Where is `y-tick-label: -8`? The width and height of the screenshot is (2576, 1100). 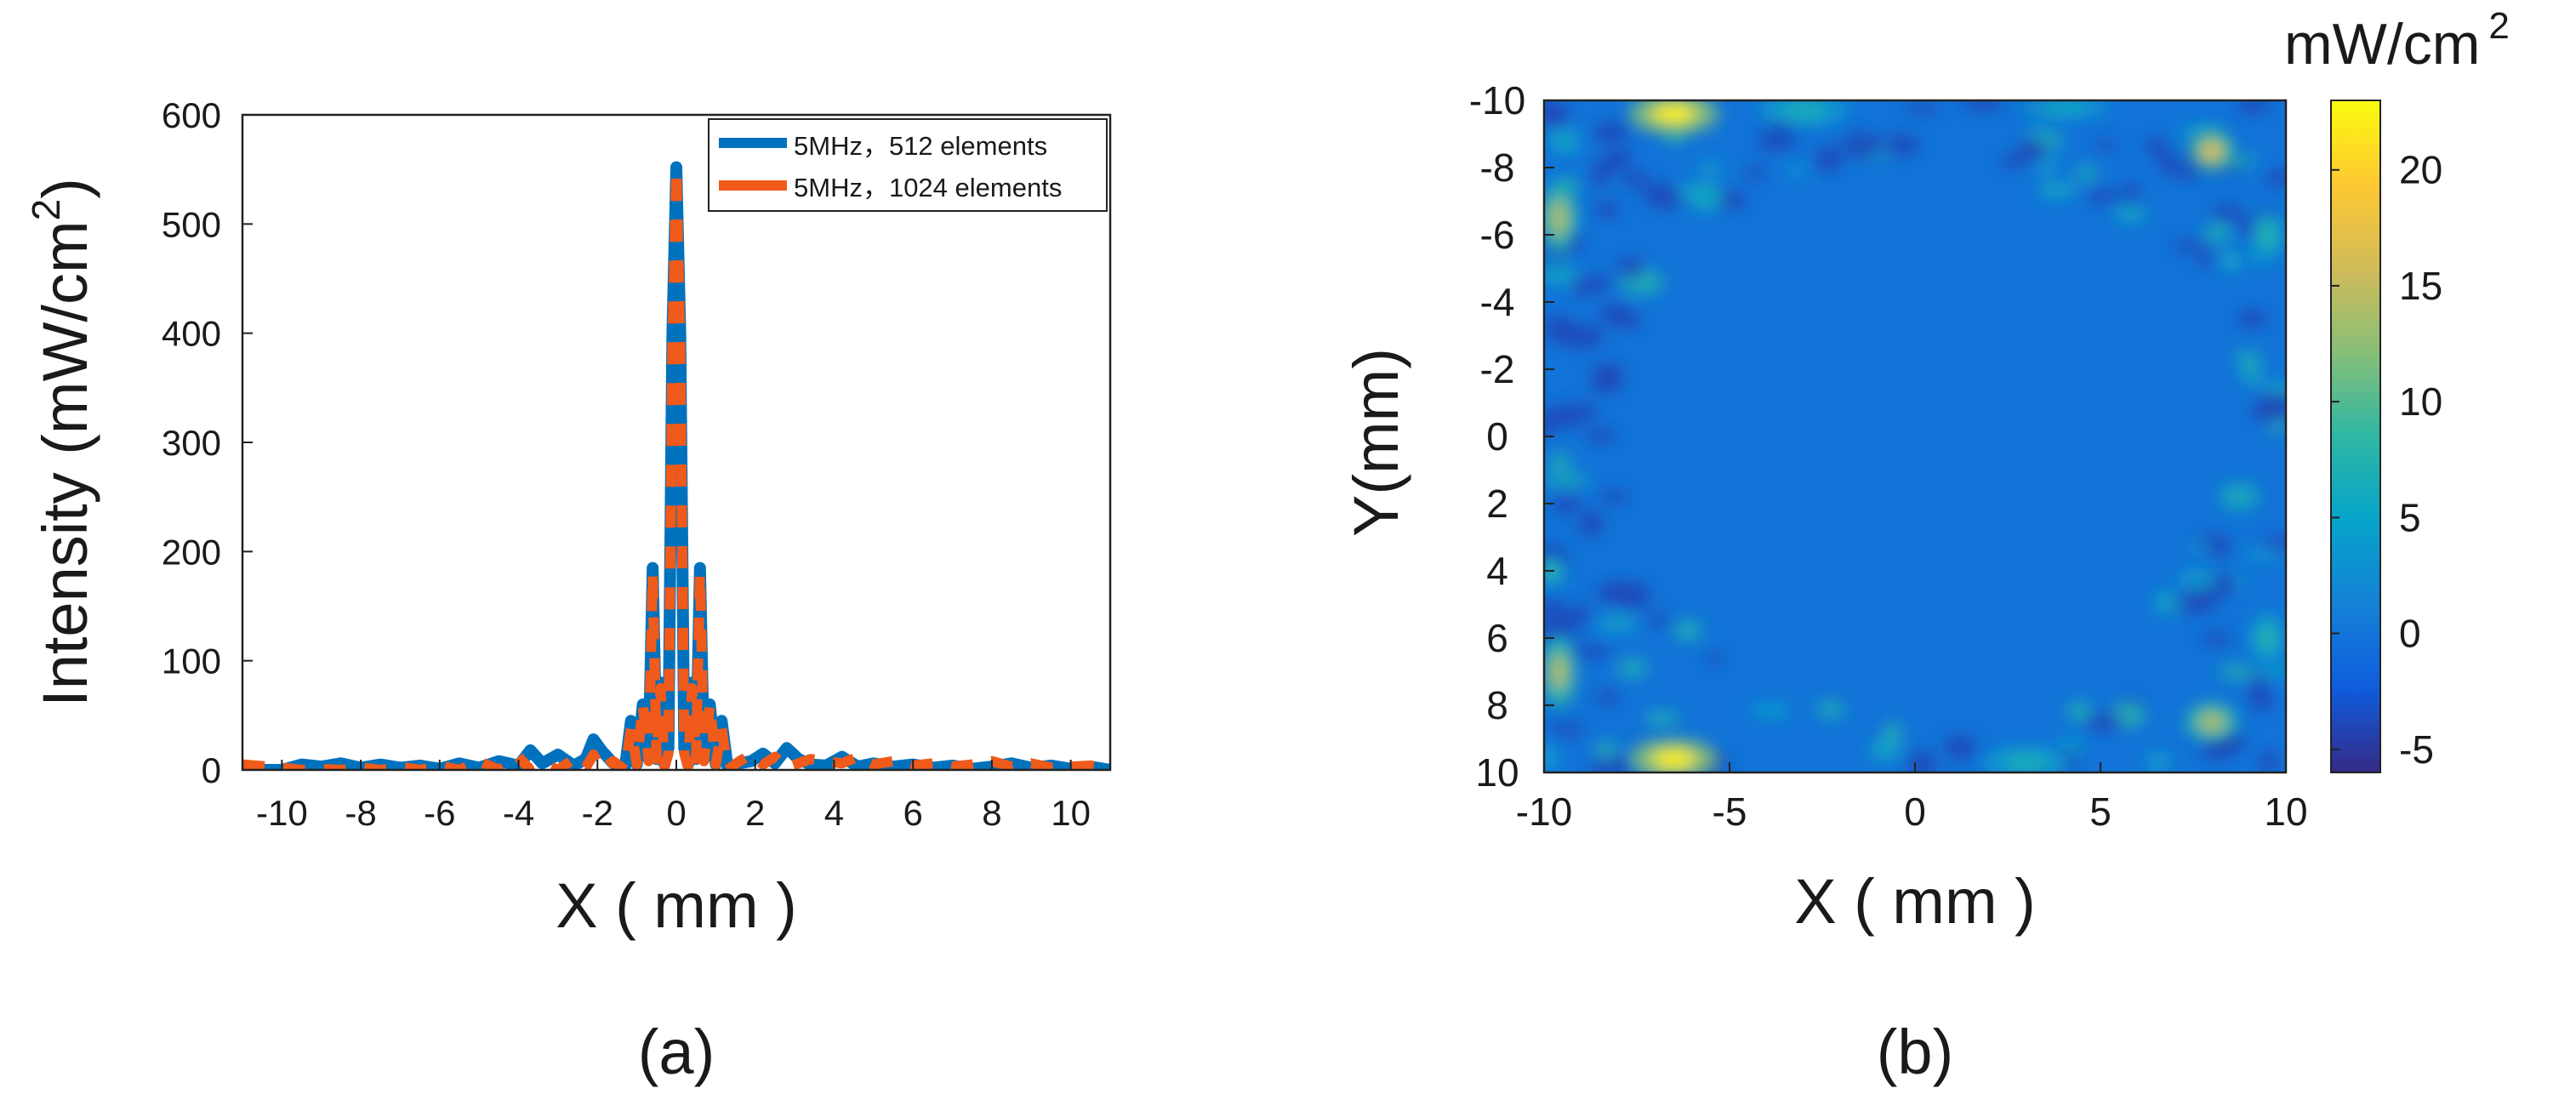
y-tick-label: -8 is located at coordinates (1498, 167).